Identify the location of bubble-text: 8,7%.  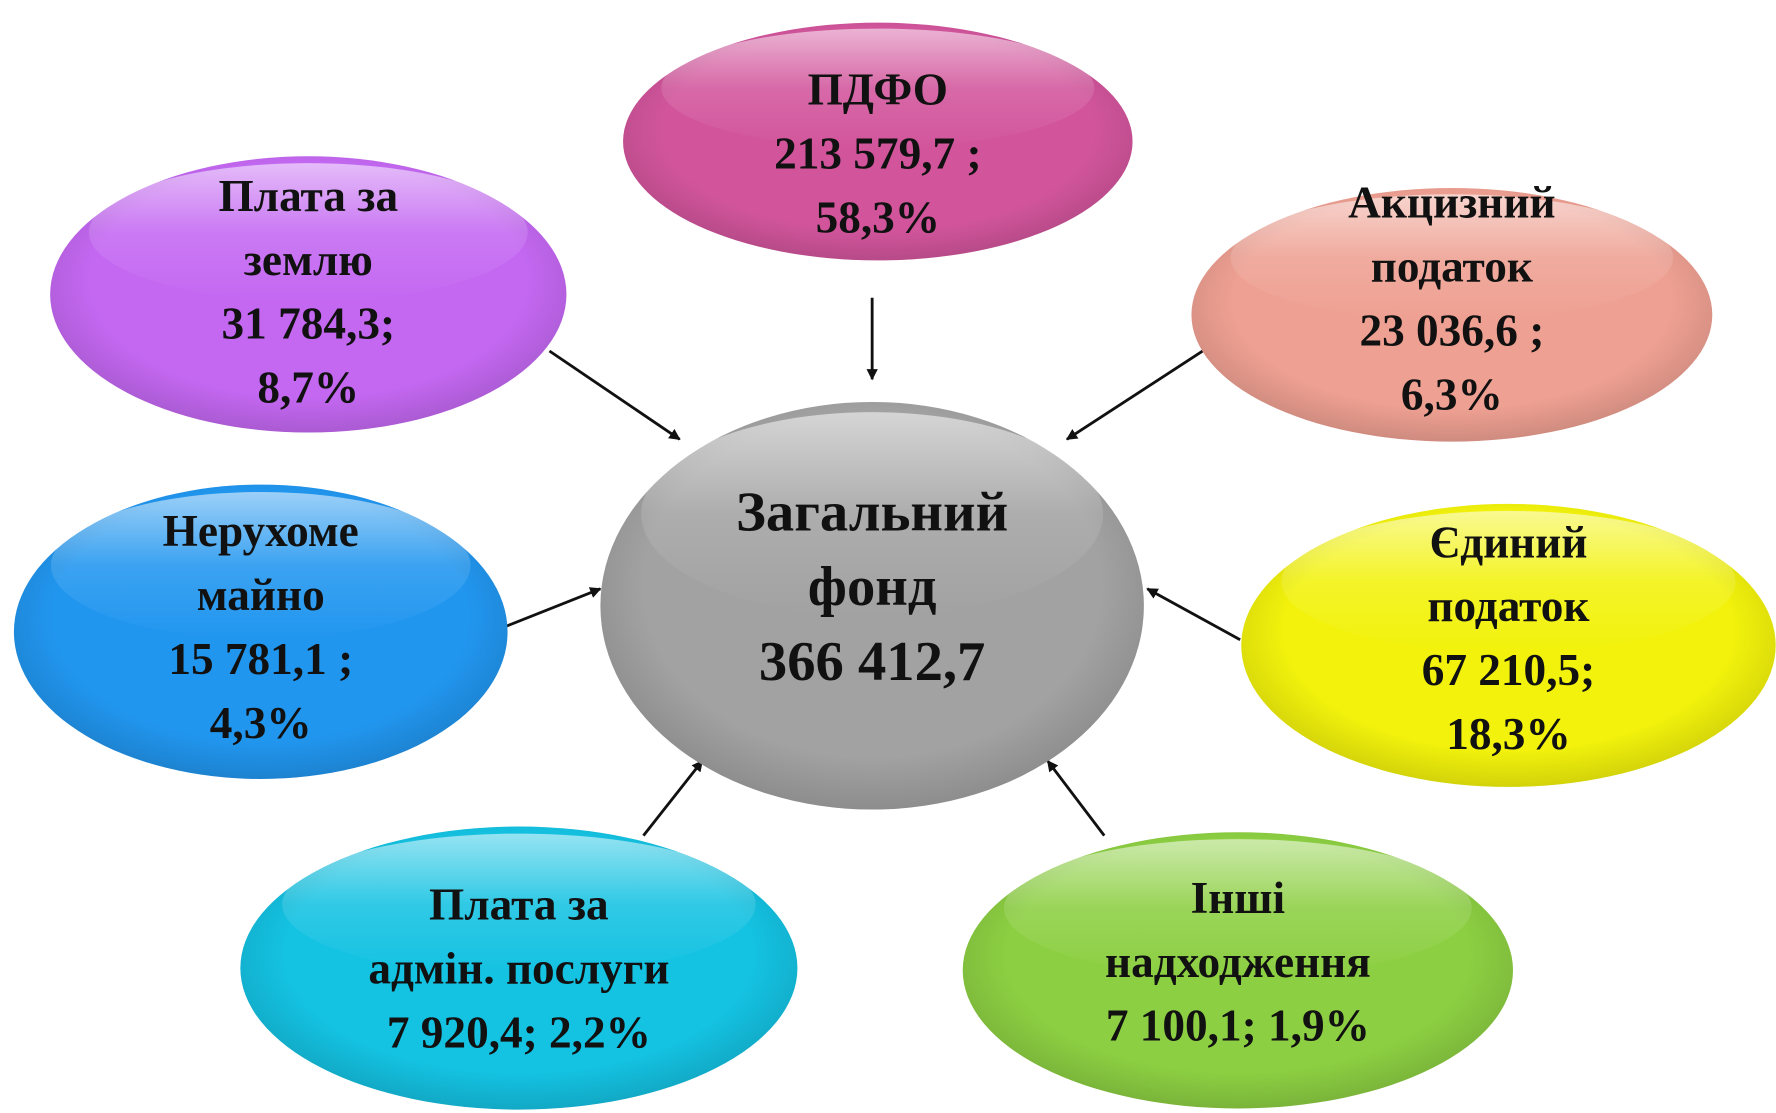
(308, 388).